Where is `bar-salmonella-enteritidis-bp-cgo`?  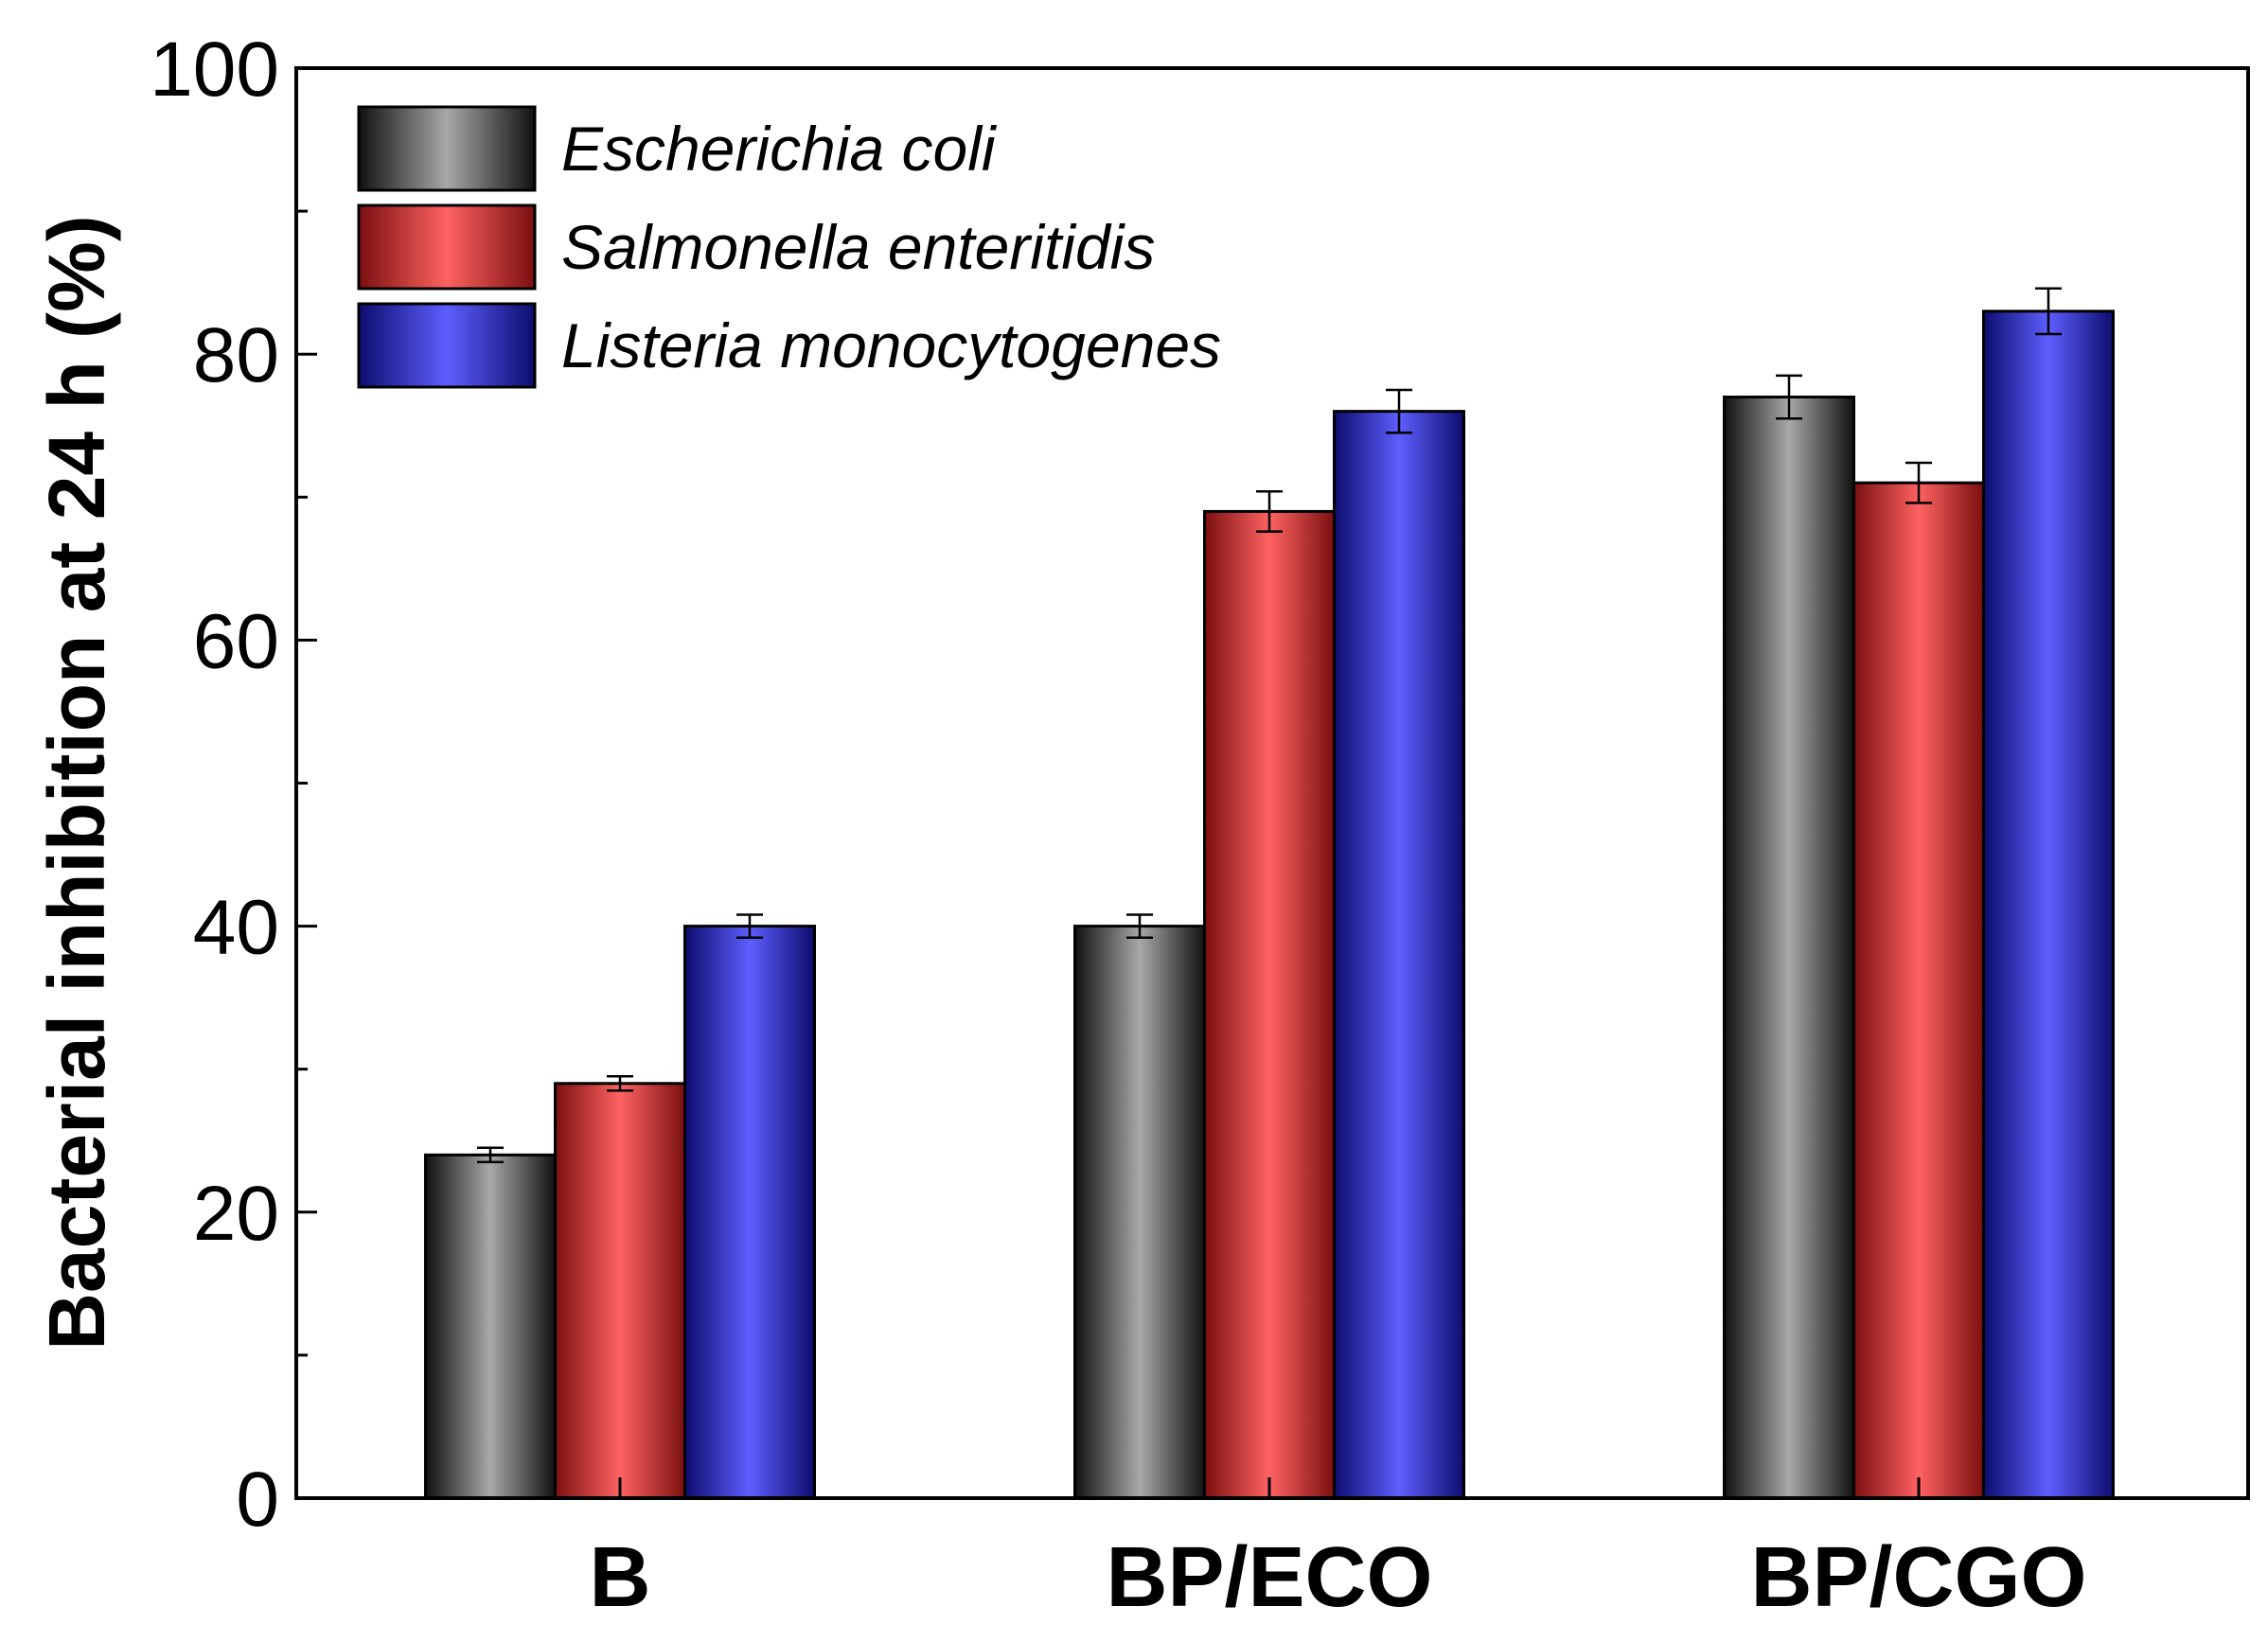
bar-salmonella-enteritidis-bp-cgo is located at coordinates (1918, 990).